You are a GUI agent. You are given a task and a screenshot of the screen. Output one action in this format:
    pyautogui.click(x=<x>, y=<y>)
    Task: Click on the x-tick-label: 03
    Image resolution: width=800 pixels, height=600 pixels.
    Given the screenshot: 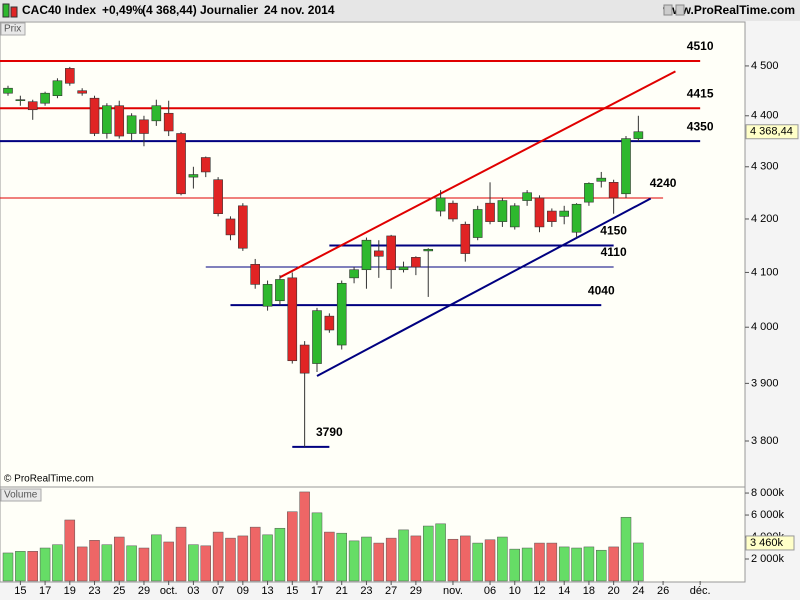 What is the action you would take?
    pyautogui.click(x=193, y=591)
    